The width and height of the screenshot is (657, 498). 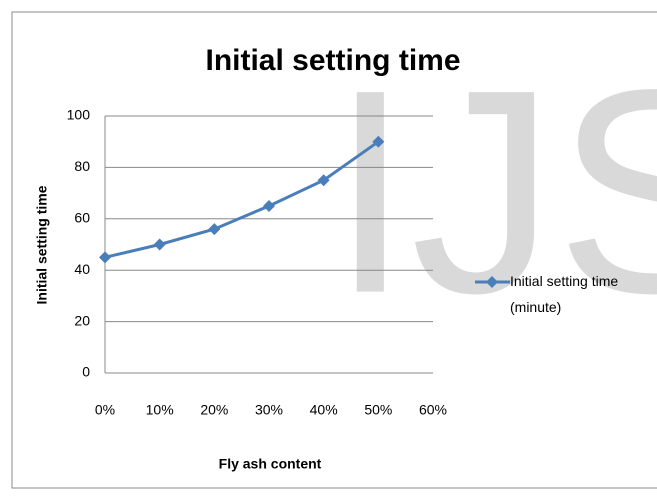 What do you see at coordinates (79, 115) in the screenshot?
I see `y-tick-label: 100` at bounding box center [79, 115].